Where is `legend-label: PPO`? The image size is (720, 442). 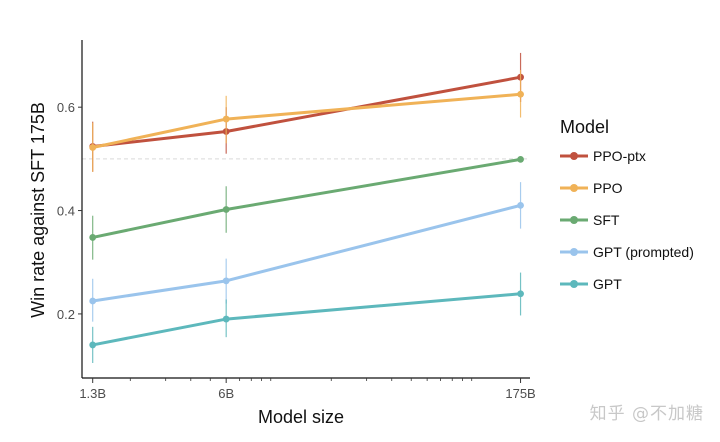 legend-label: PPO is located at coordinates (608, 188).